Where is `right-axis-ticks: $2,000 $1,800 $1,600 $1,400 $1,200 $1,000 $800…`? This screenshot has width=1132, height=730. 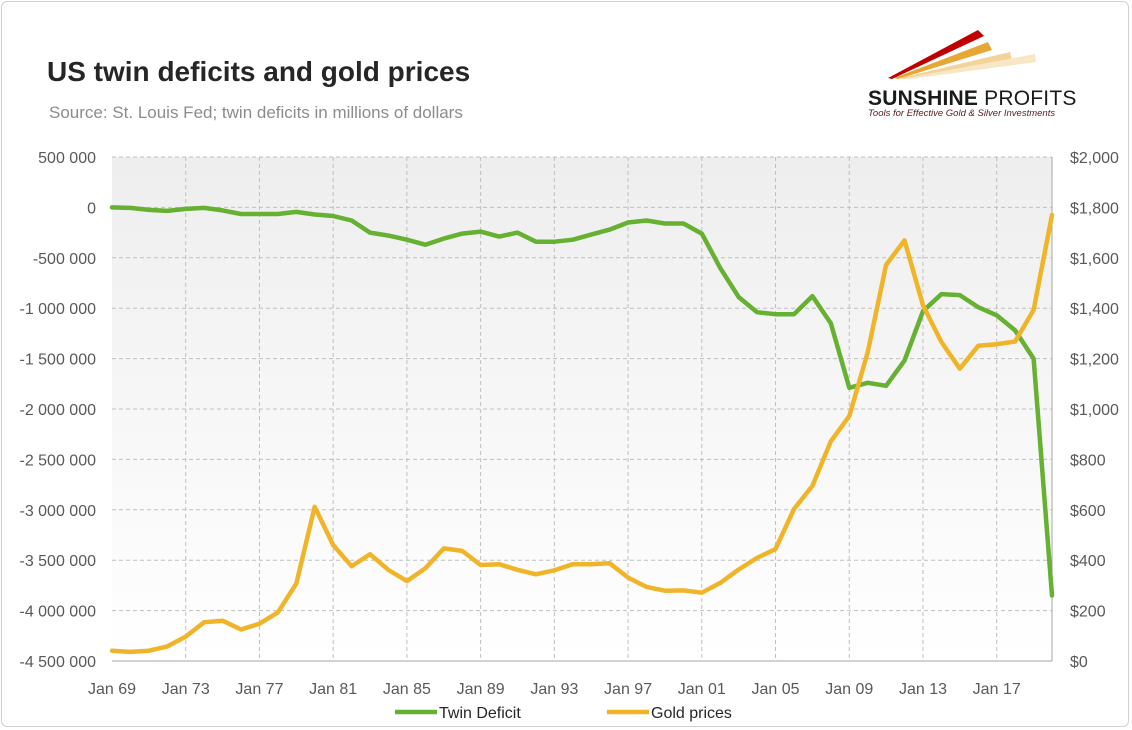 right-axis-ticks: $2,000 $1,800 $1,600 $1,400 $1,200 $1,000 $800… is located at coordinates (1094, 410).